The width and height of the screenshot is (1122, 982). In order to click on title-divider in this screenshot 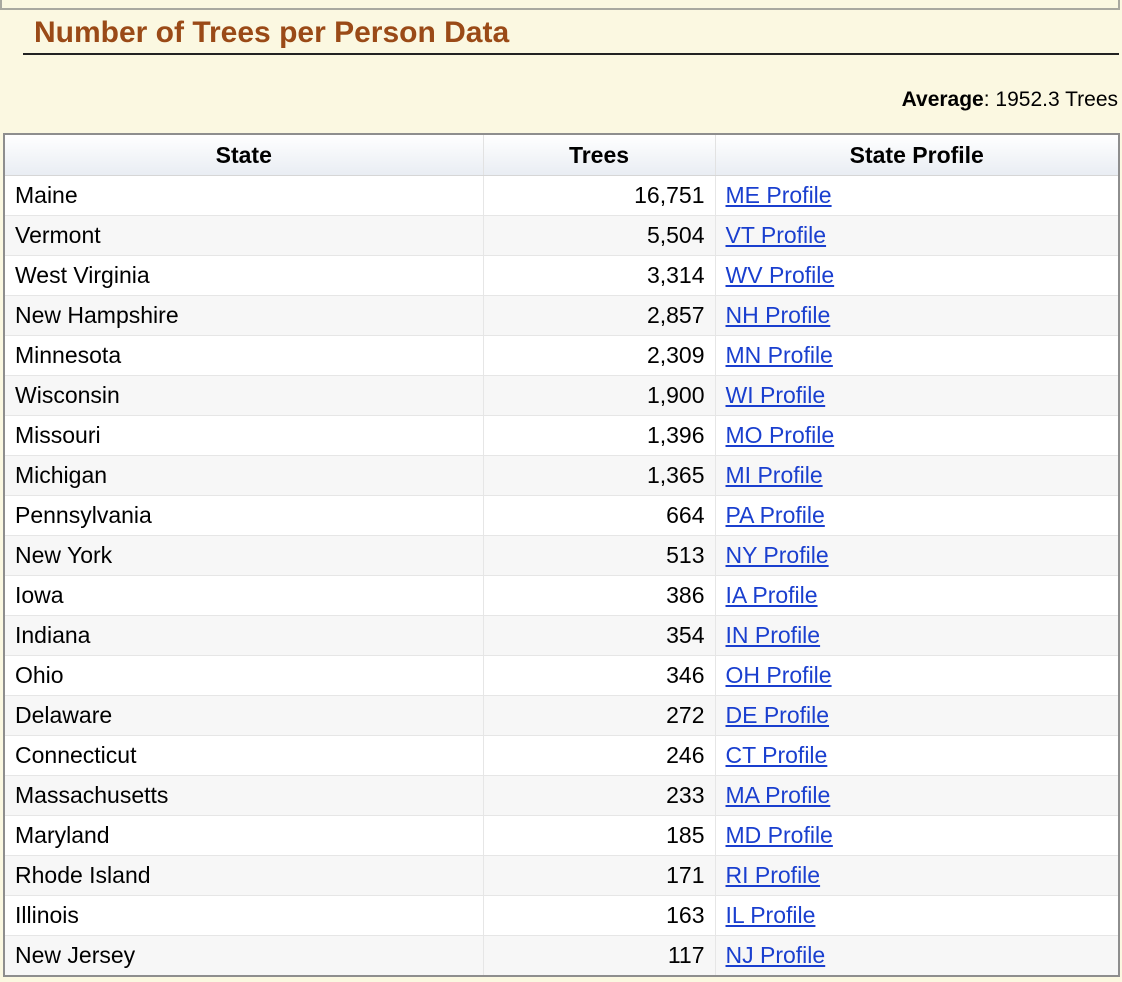, I will do `click(571, 54)`.